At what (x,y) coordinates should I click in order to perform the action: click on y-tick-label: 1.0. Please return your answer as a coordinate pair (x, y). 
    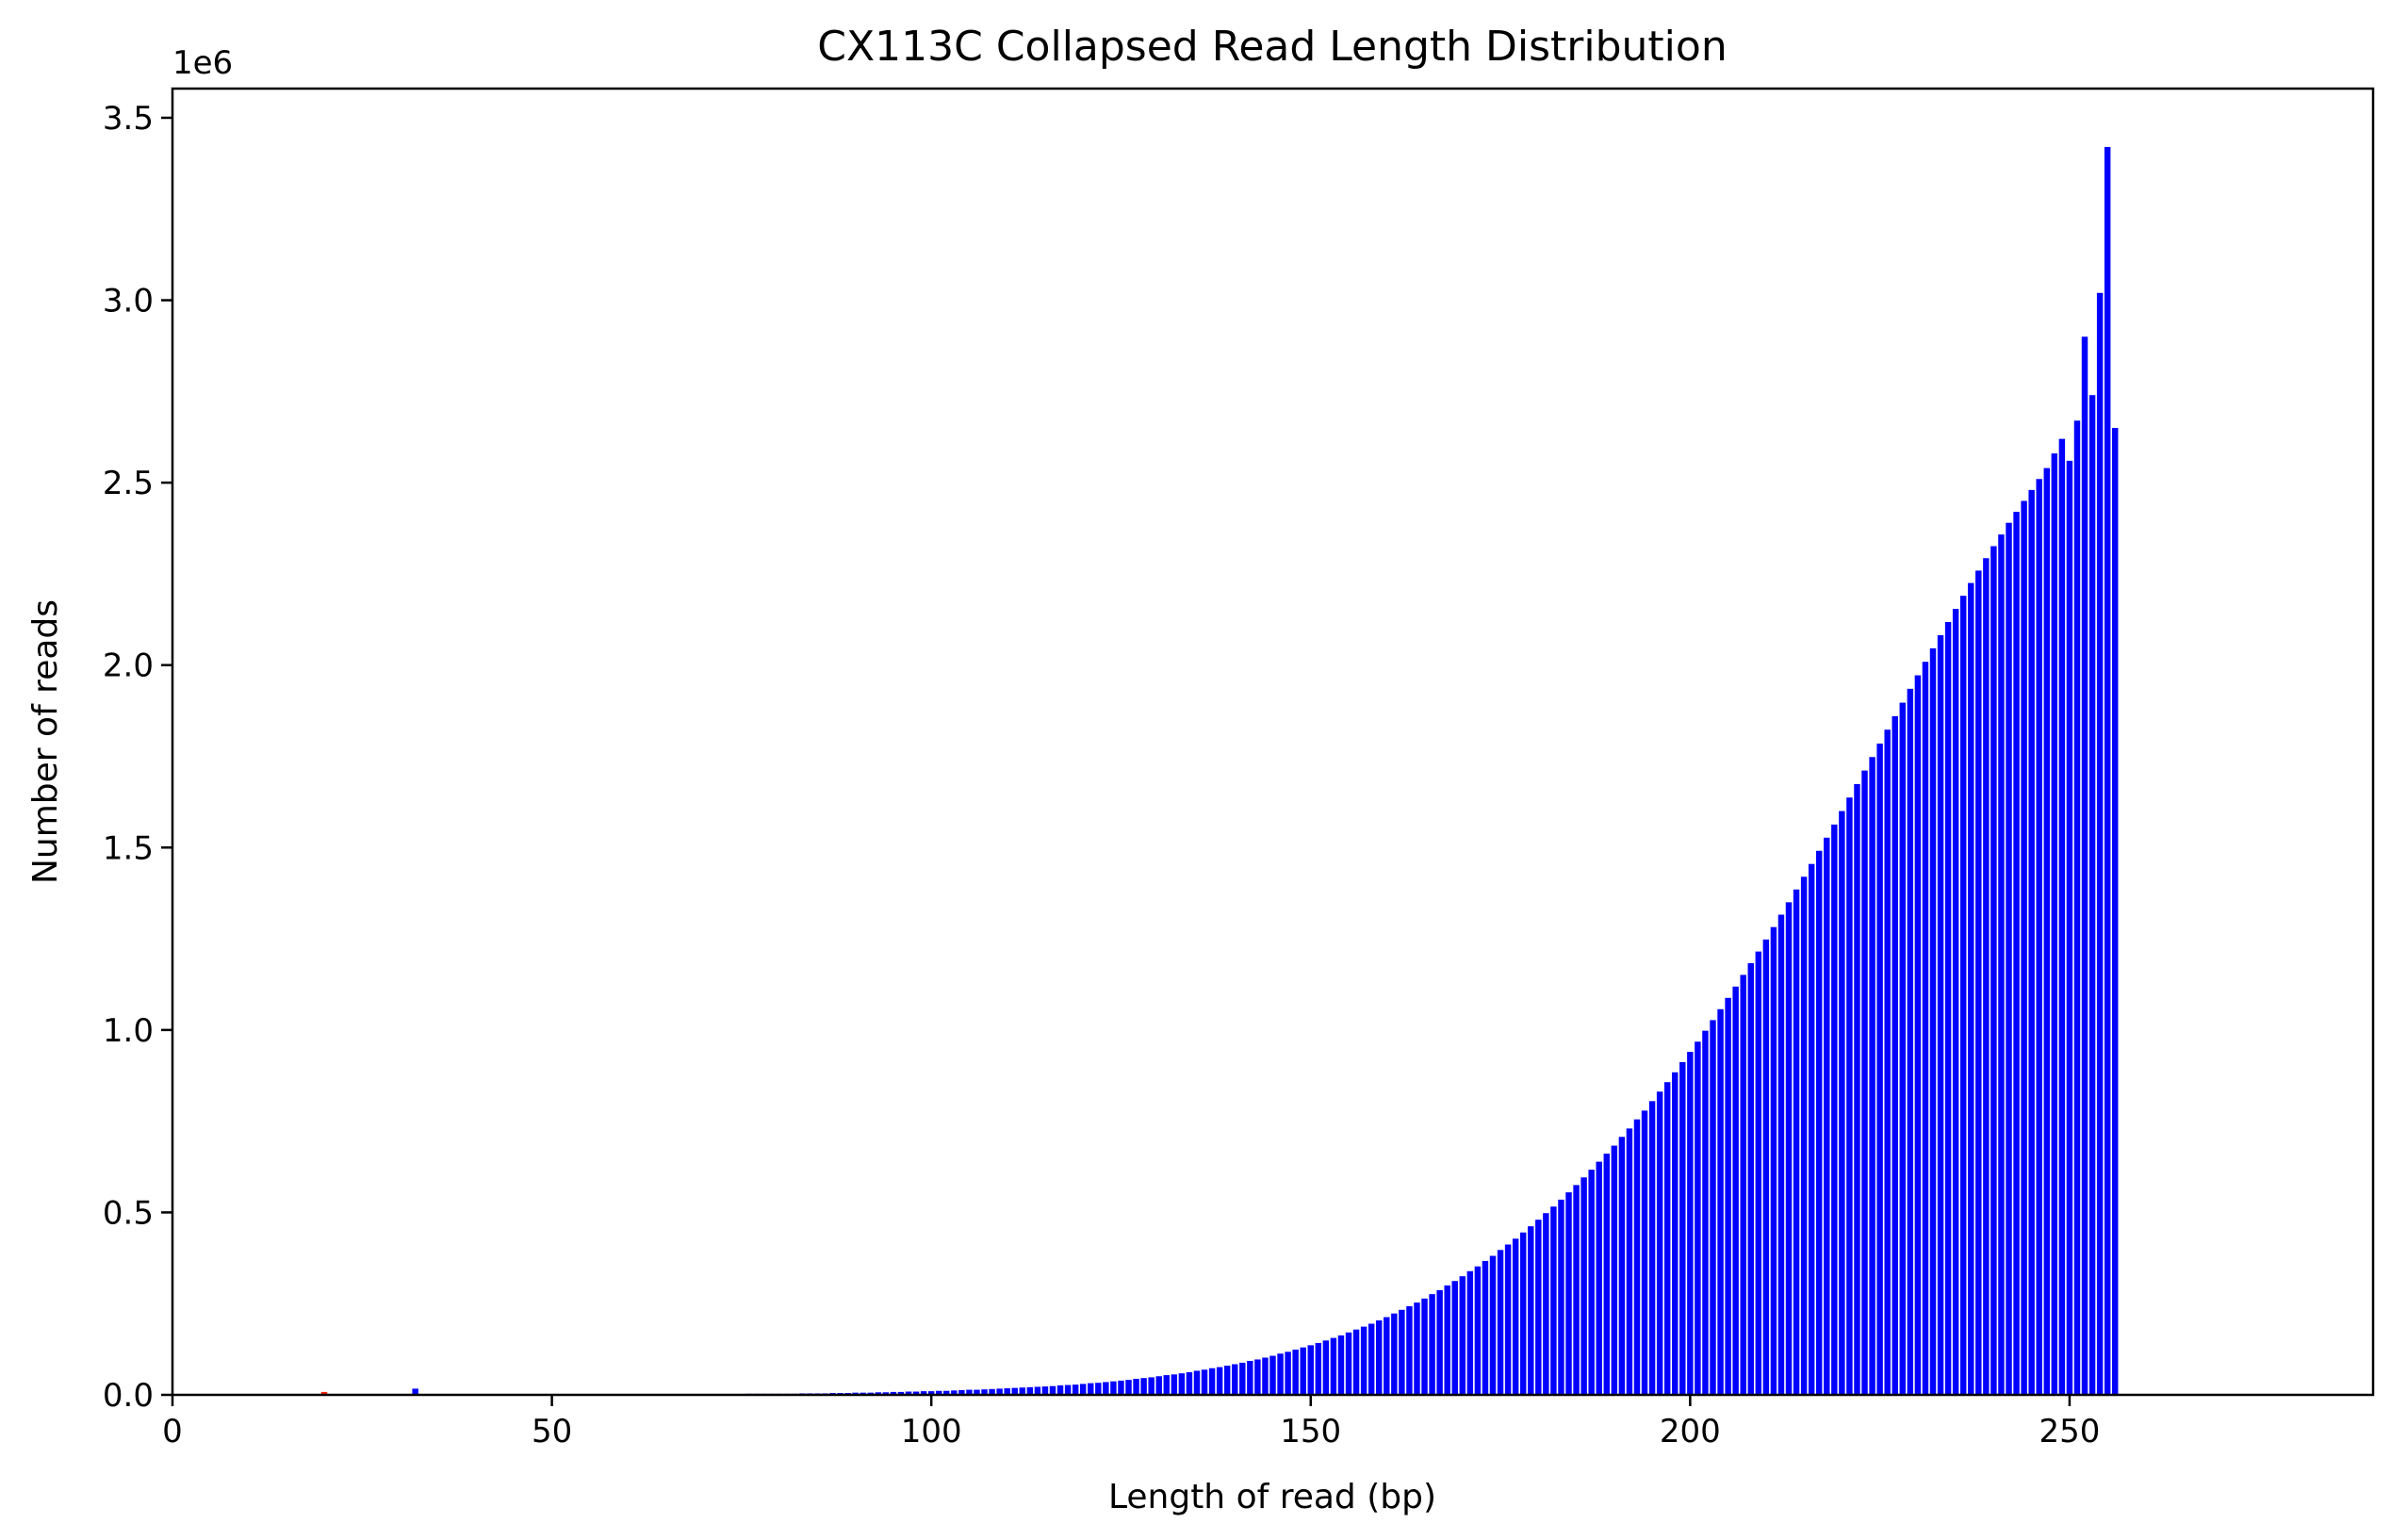
    Looking at the image, I should click on (128, 1031).